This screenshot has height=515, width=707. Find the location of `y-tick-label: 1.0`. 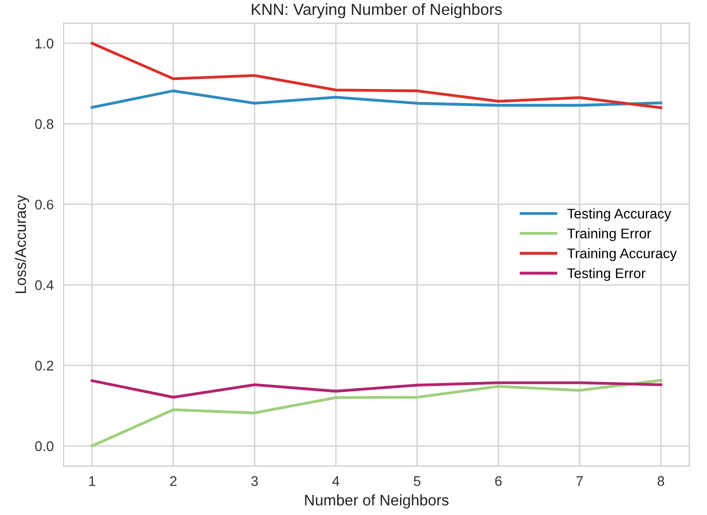

y-tick-label: 1.0 is located at coordinates (45, 43).